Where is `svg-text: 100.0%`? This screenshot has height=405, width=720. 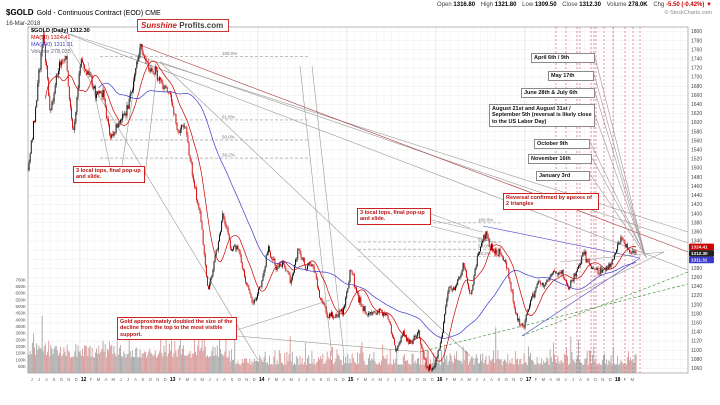 svg-text: 100.0% is located at coordinates (229, 53).